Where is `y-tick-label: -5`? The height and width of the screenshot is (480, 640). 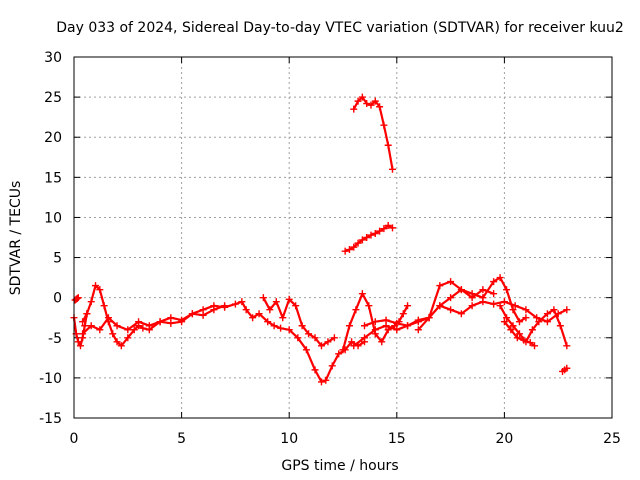
y-tick-label: -5 is located at coordinates (55, 339).